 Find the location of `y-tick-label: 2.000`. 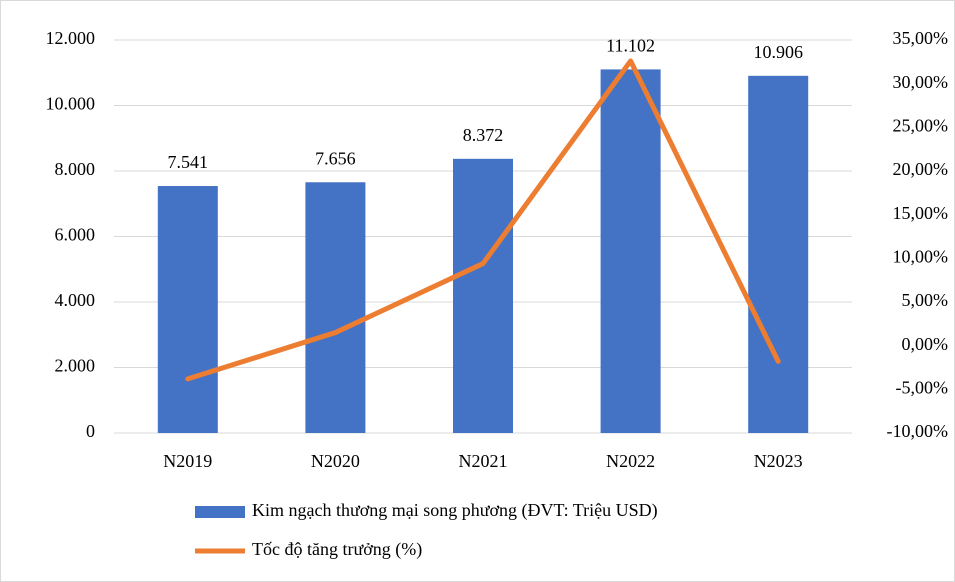

y-tick-label: 2.000 is located at coordinates (75, 366).